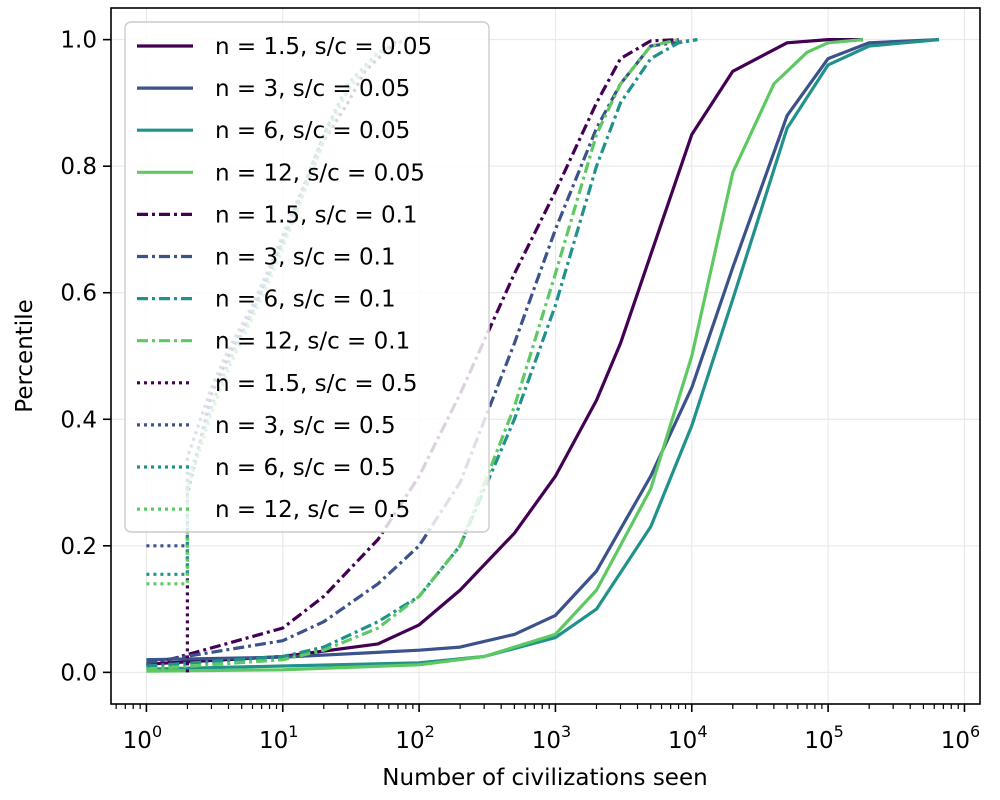 This screenshot has height=800, width=1000. Describe the element at coordinates (312, 342) in the screenshot. I see `legend-label: n = 12, s/c = 0.1` at that location.